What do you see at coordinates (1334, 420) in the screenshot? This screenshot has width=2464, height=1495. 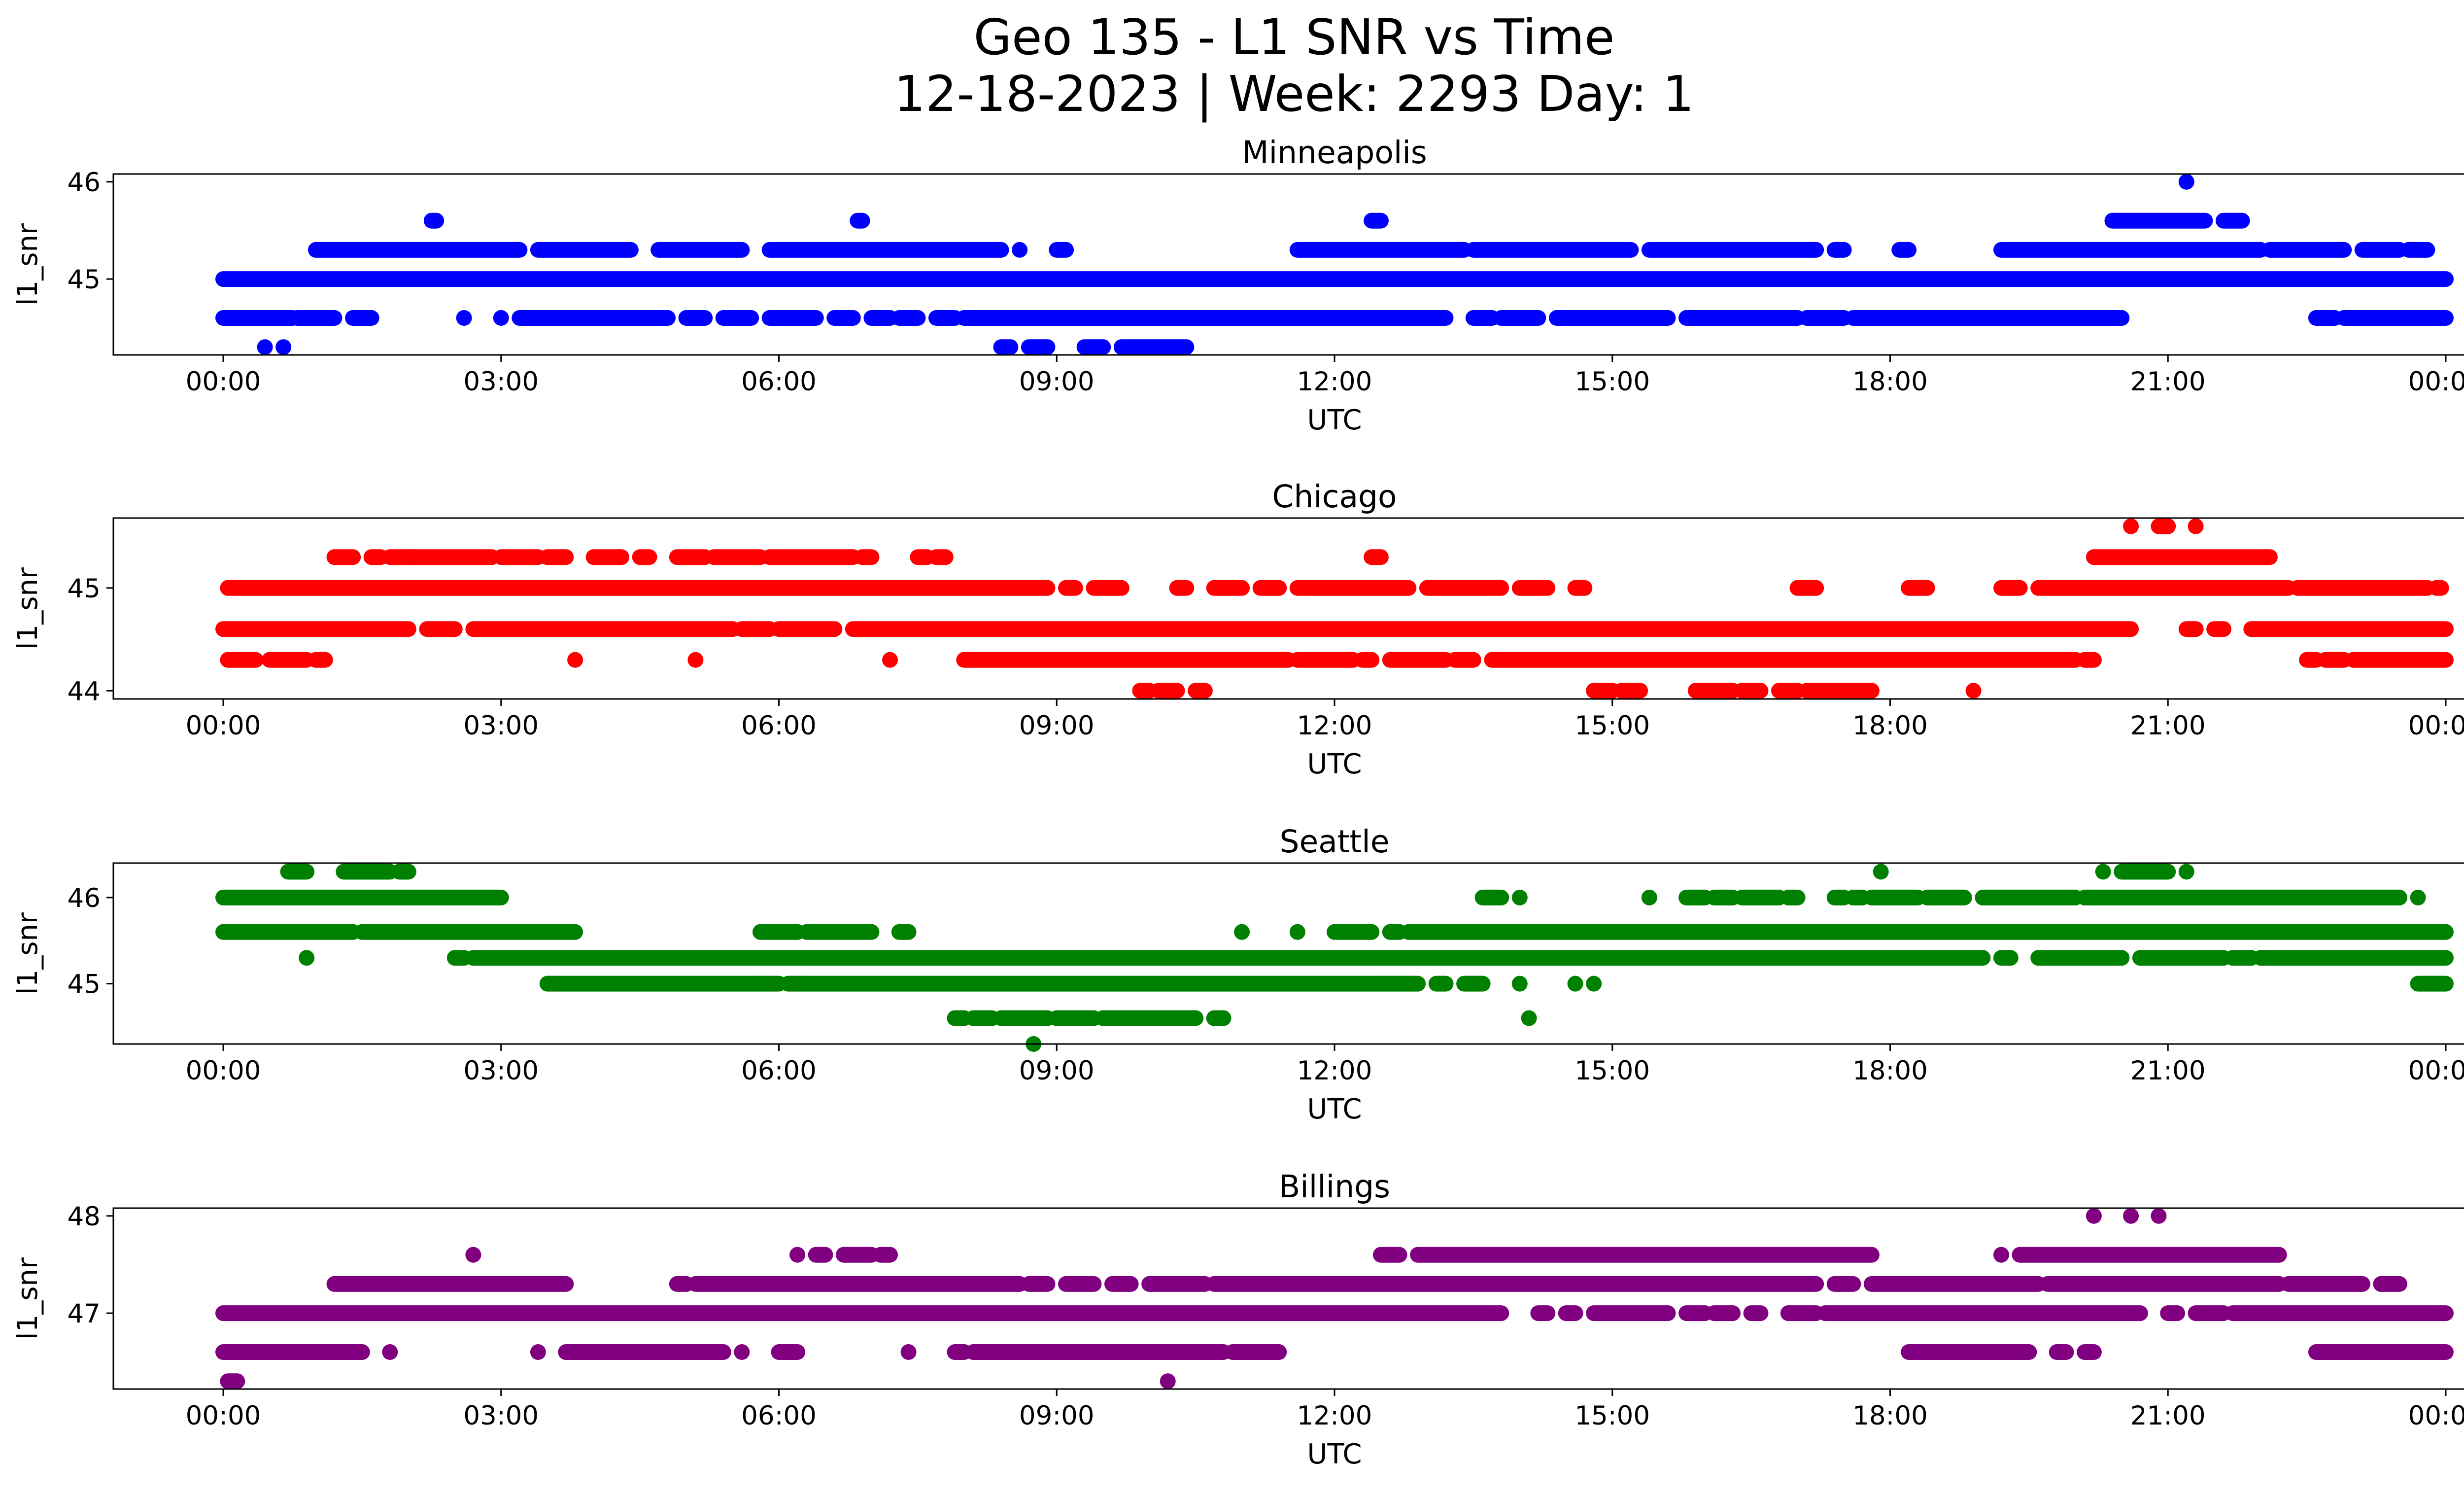 I see `x-axis-label-minneapolis: UTC` at bounding box center [1334, 420].